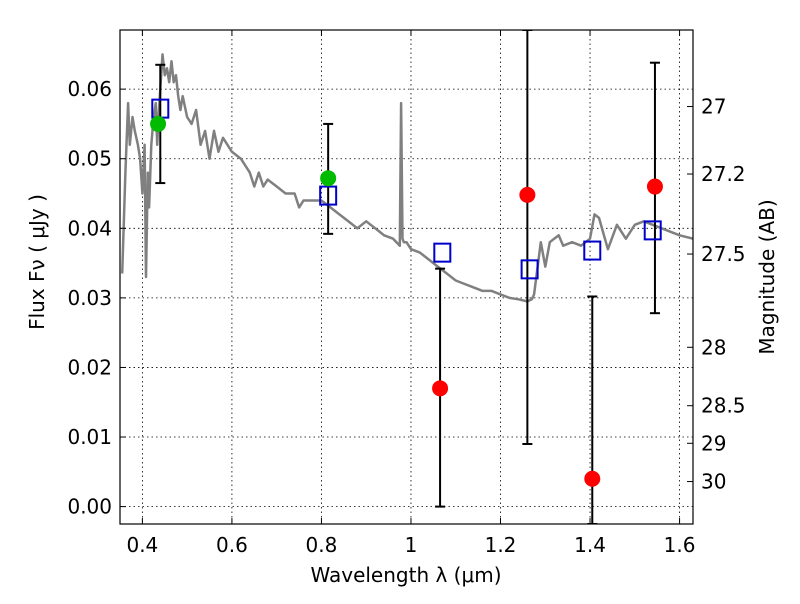 This screenshot has width=800, height=604. What do you see at coordinates (89, 159) in the screenshot?
I see `y-tick-label: 0.05` at bounding box center [89, 159].